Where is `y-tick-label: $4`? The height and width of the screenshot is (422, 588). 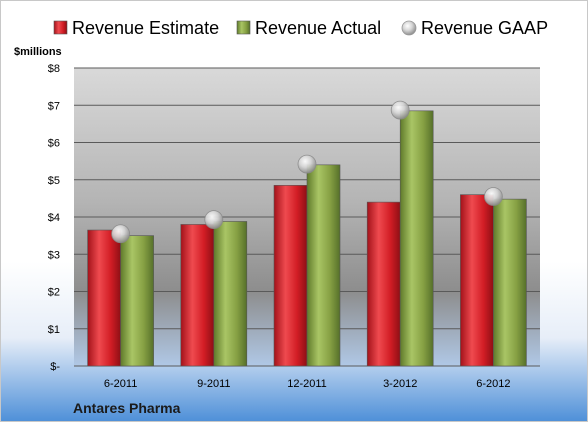 y-tick-label: $4 is located at coordinates (54, 218).